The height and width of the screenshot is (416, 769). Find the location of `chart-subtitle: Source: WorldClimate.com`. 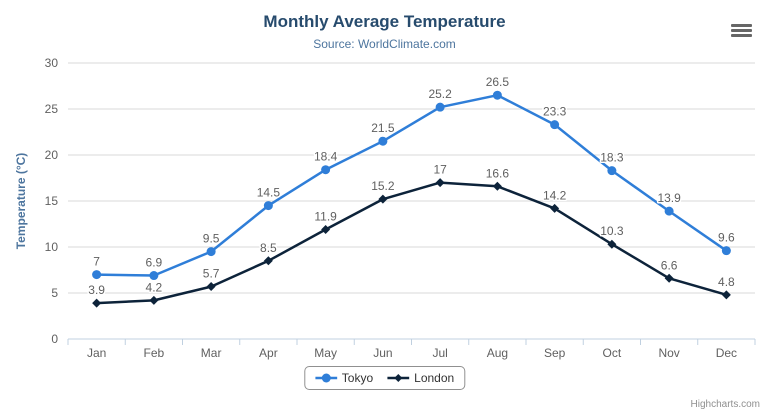

chart-subtitle: Source: WorldClimate.com is located at coordinates (384, 44).